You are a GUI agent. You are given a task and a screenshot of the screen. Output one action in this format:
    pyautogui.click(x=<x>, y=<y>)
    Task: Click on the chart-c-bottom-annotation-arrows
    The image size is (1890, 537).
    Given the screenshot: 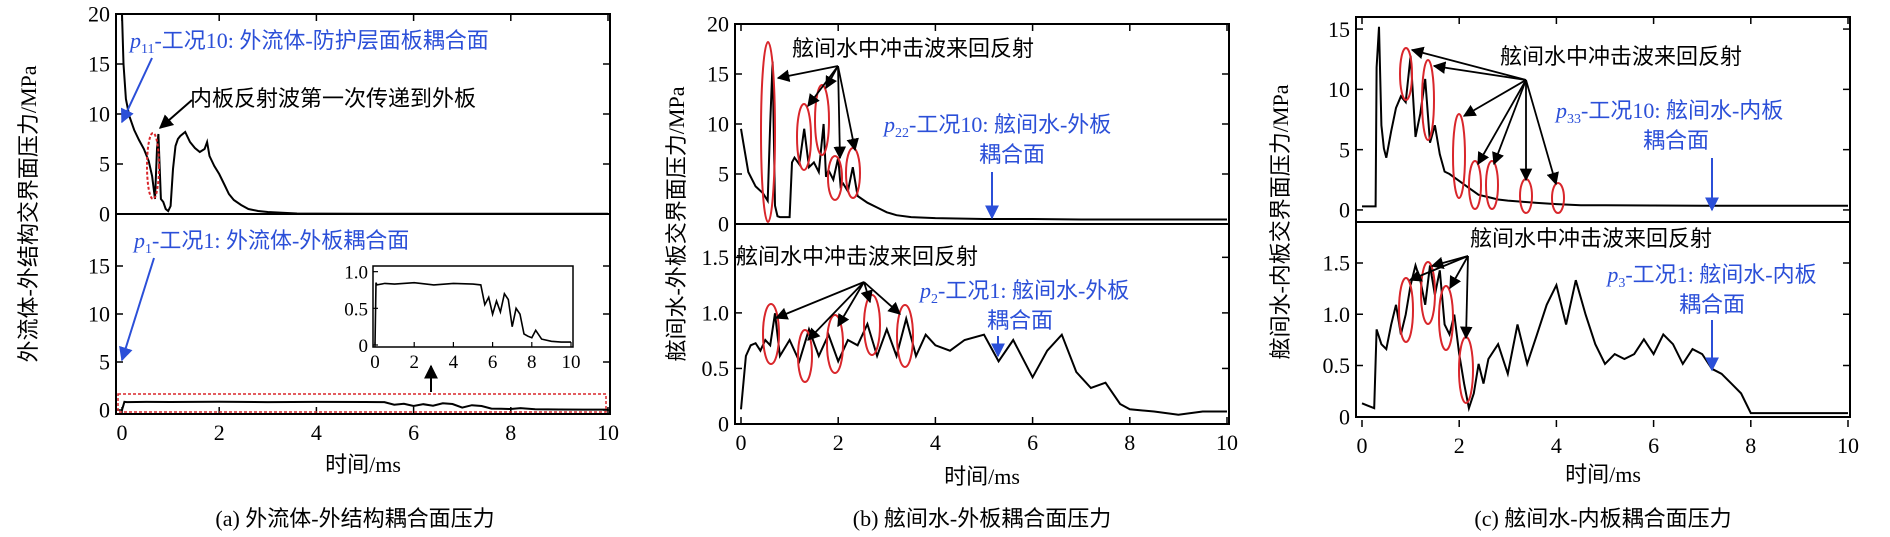 What is the action you would take?
    pyautogui.click(x=1440, y=297)
    